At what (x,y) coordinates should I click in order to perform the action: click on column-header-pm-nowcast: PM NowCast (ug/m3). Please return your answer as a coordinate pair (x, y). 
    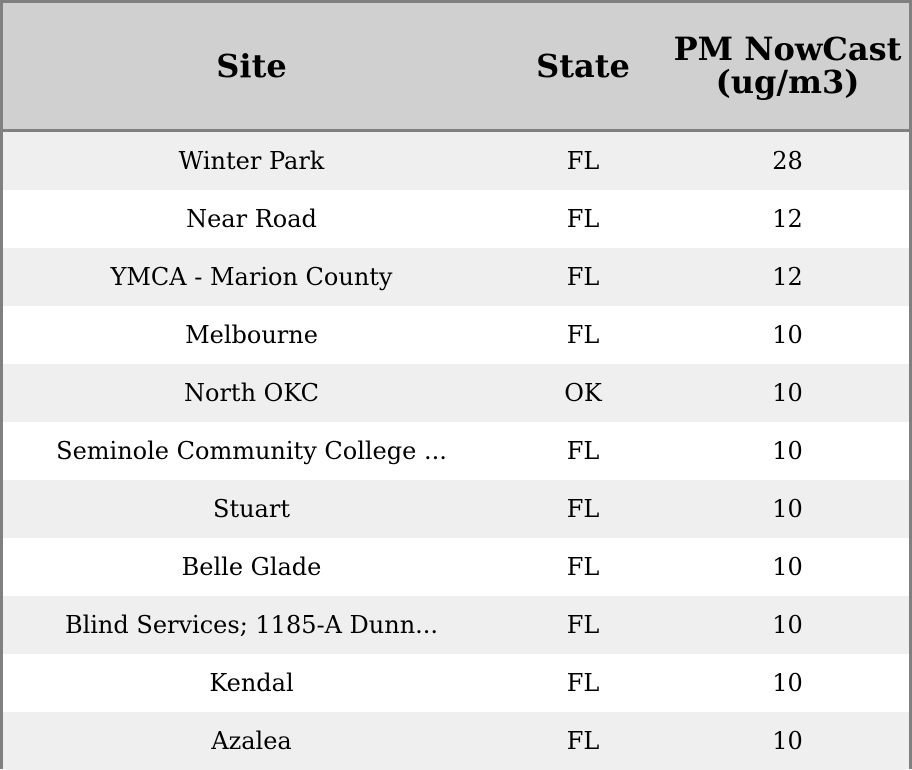
    Looking at the image, I should click on (787, 65).